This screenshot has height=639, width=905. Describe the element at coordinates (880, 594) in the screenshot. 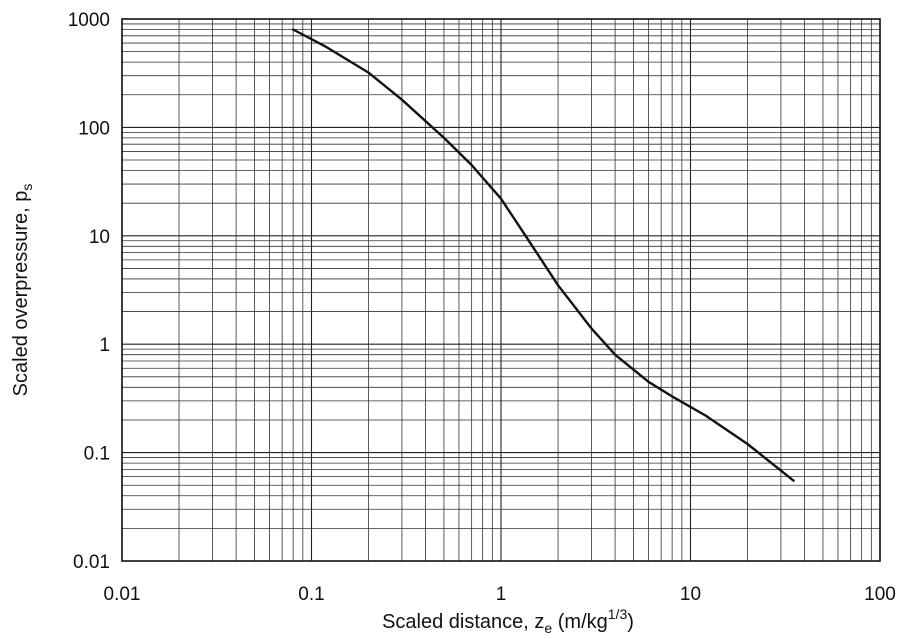

I see `x-tick-label: 100` at that location.